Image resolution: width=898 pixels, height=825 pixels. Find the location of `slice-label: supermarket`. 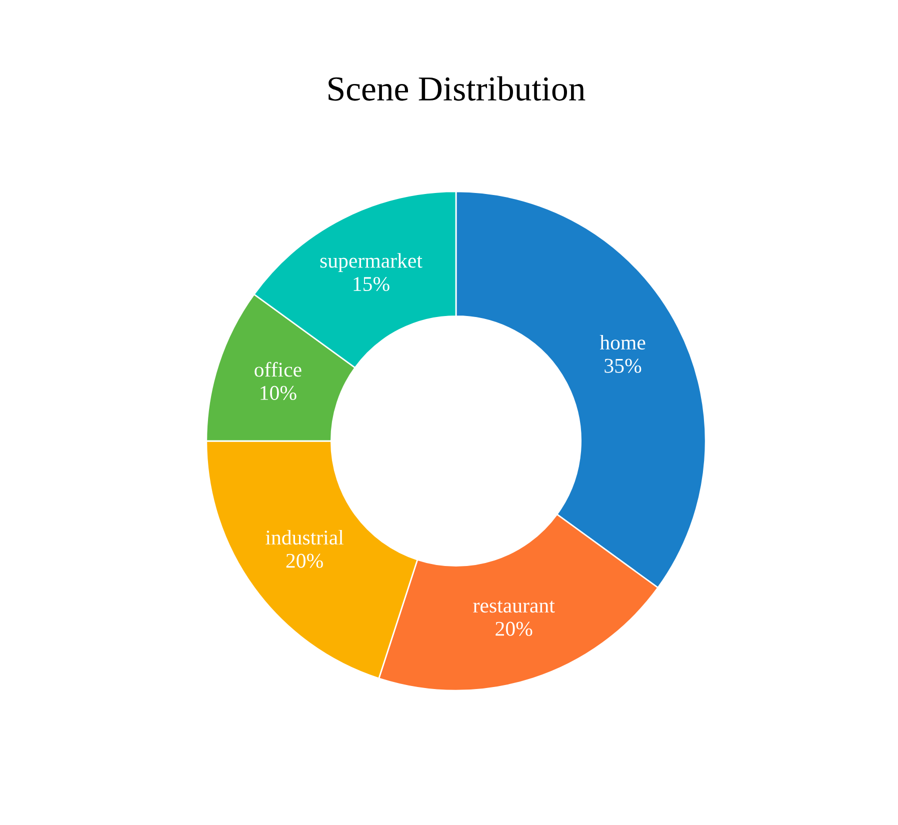

slice-label: supermarket is located at coordinates (371, 262).